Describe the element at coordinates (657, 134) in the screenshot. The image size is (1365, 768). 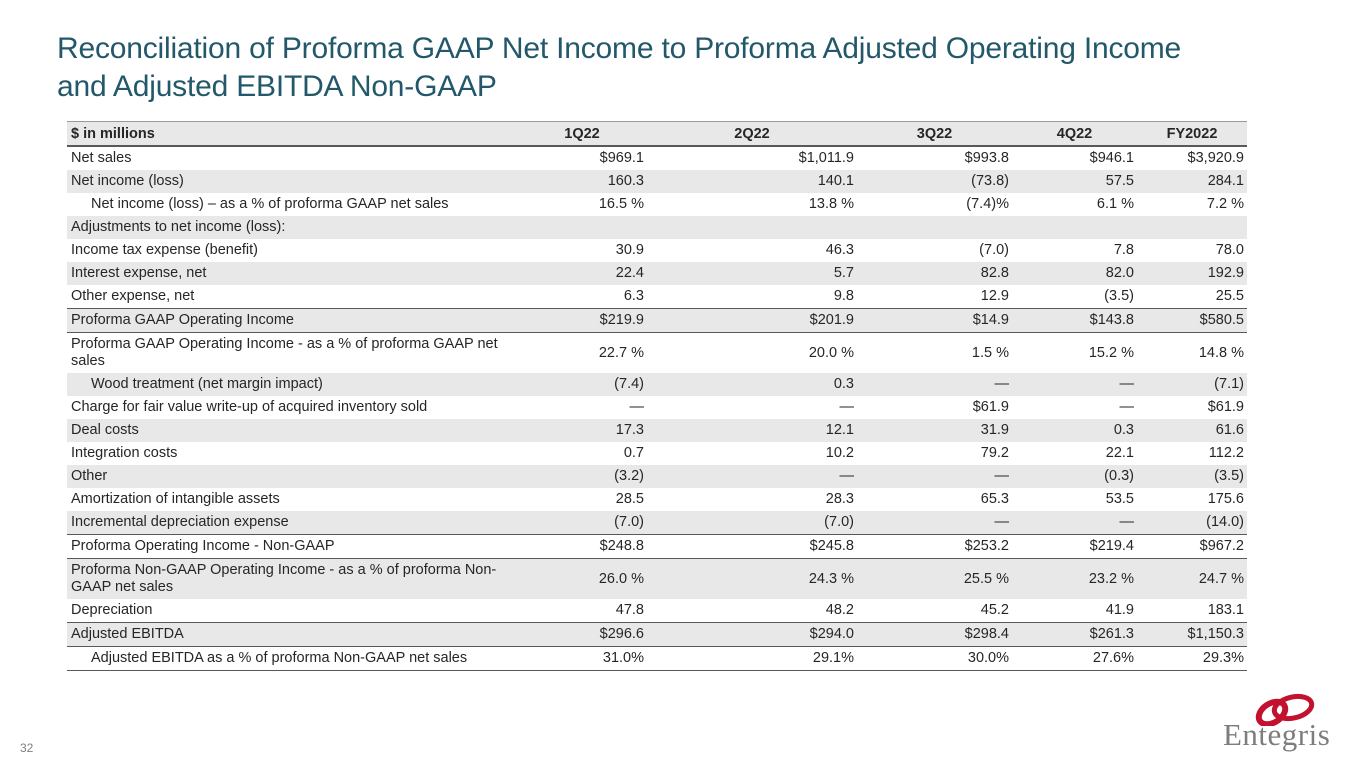
I see `table-header: $ in millions 1Q22 2Q22 3Q22 4Q22 FY2022` at that location.